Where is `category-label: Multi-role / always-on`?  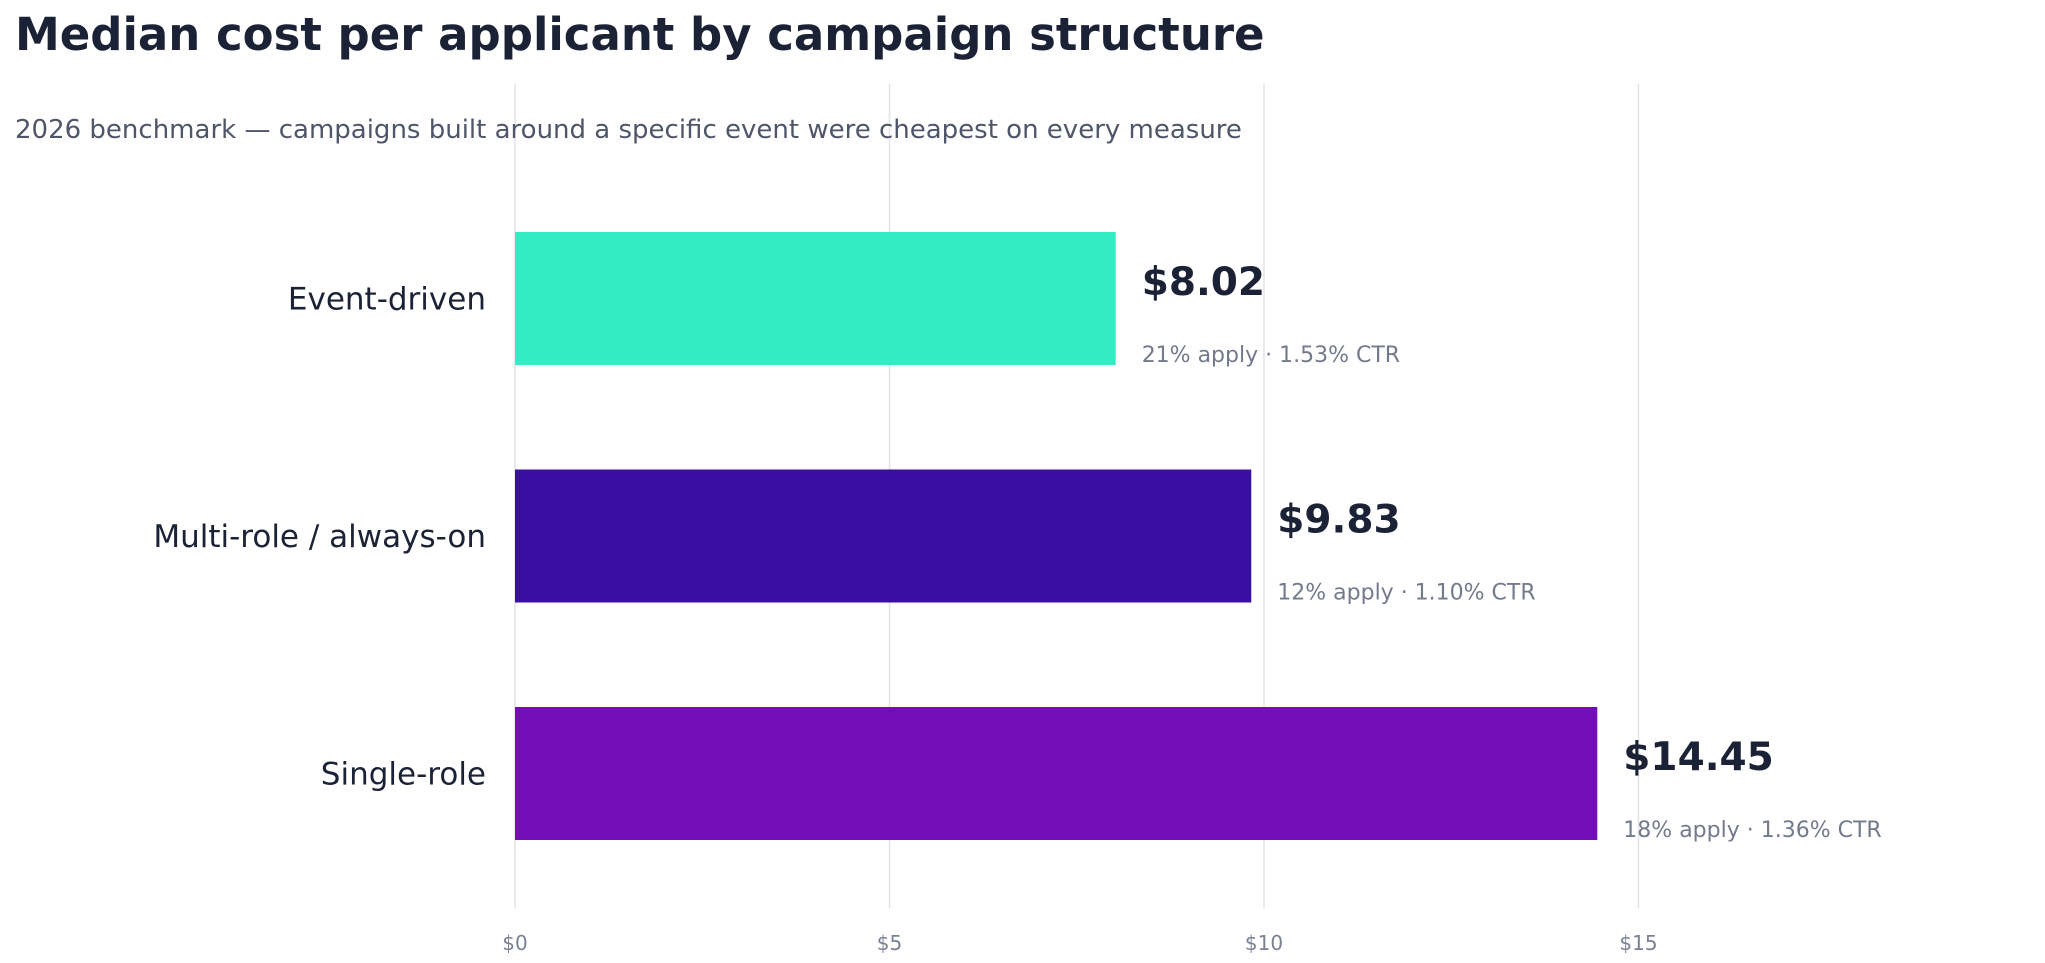 category-label: Multi-role / always-on is located at coordinates (319, 537).